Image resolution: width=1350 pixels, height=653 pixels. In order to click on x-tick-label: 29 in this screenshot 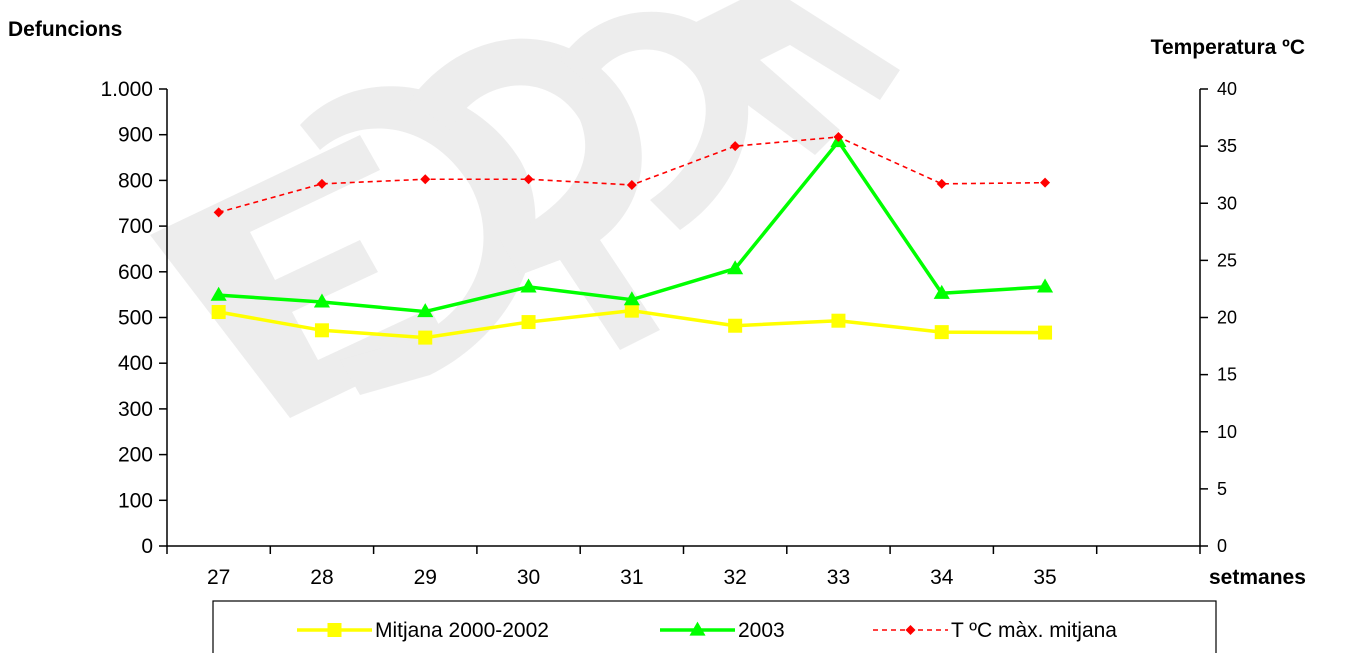, I will do `click(425, 577)`.